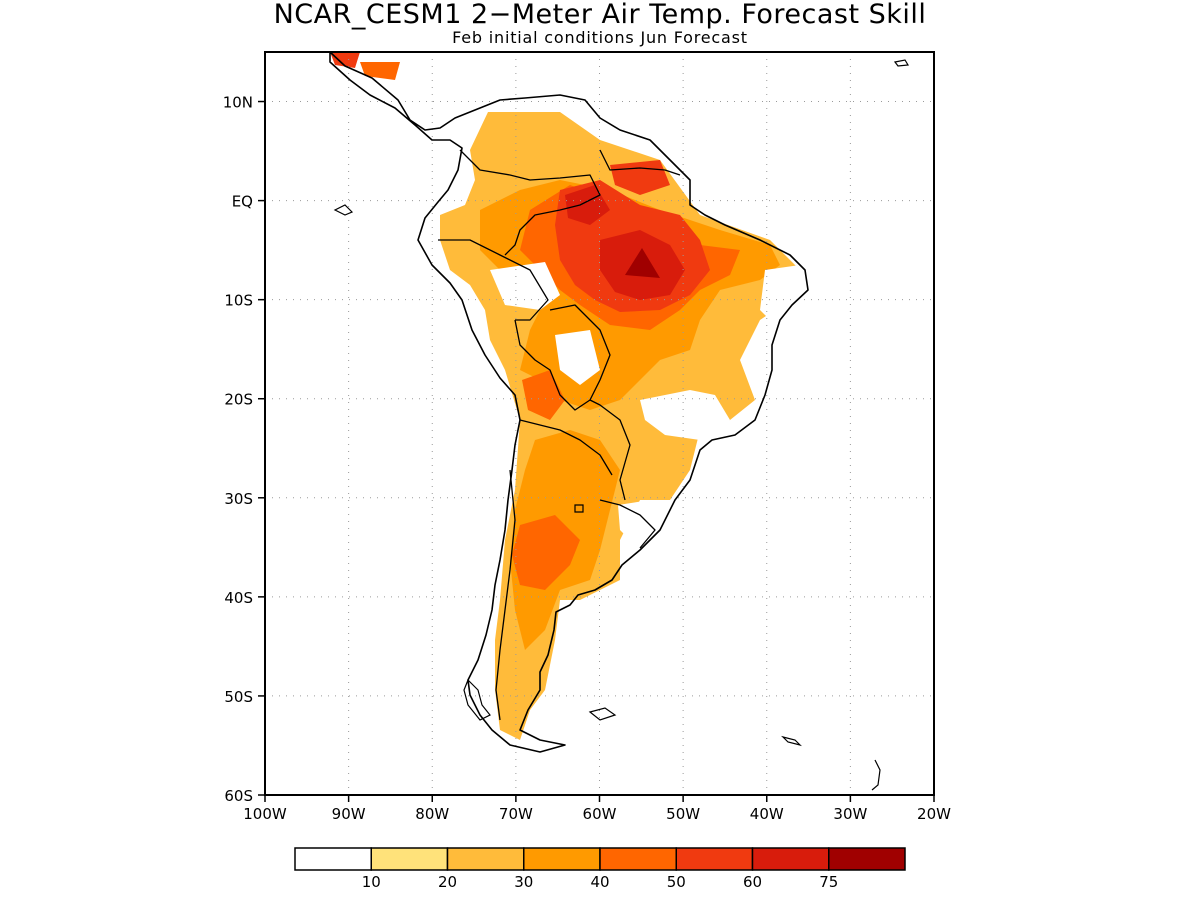 The image size is (1200, 900). What do you see at coordinates (238, 499) in the screenshot?
I see `lat-tick-label: 30S` at bounding box center [238, 499].